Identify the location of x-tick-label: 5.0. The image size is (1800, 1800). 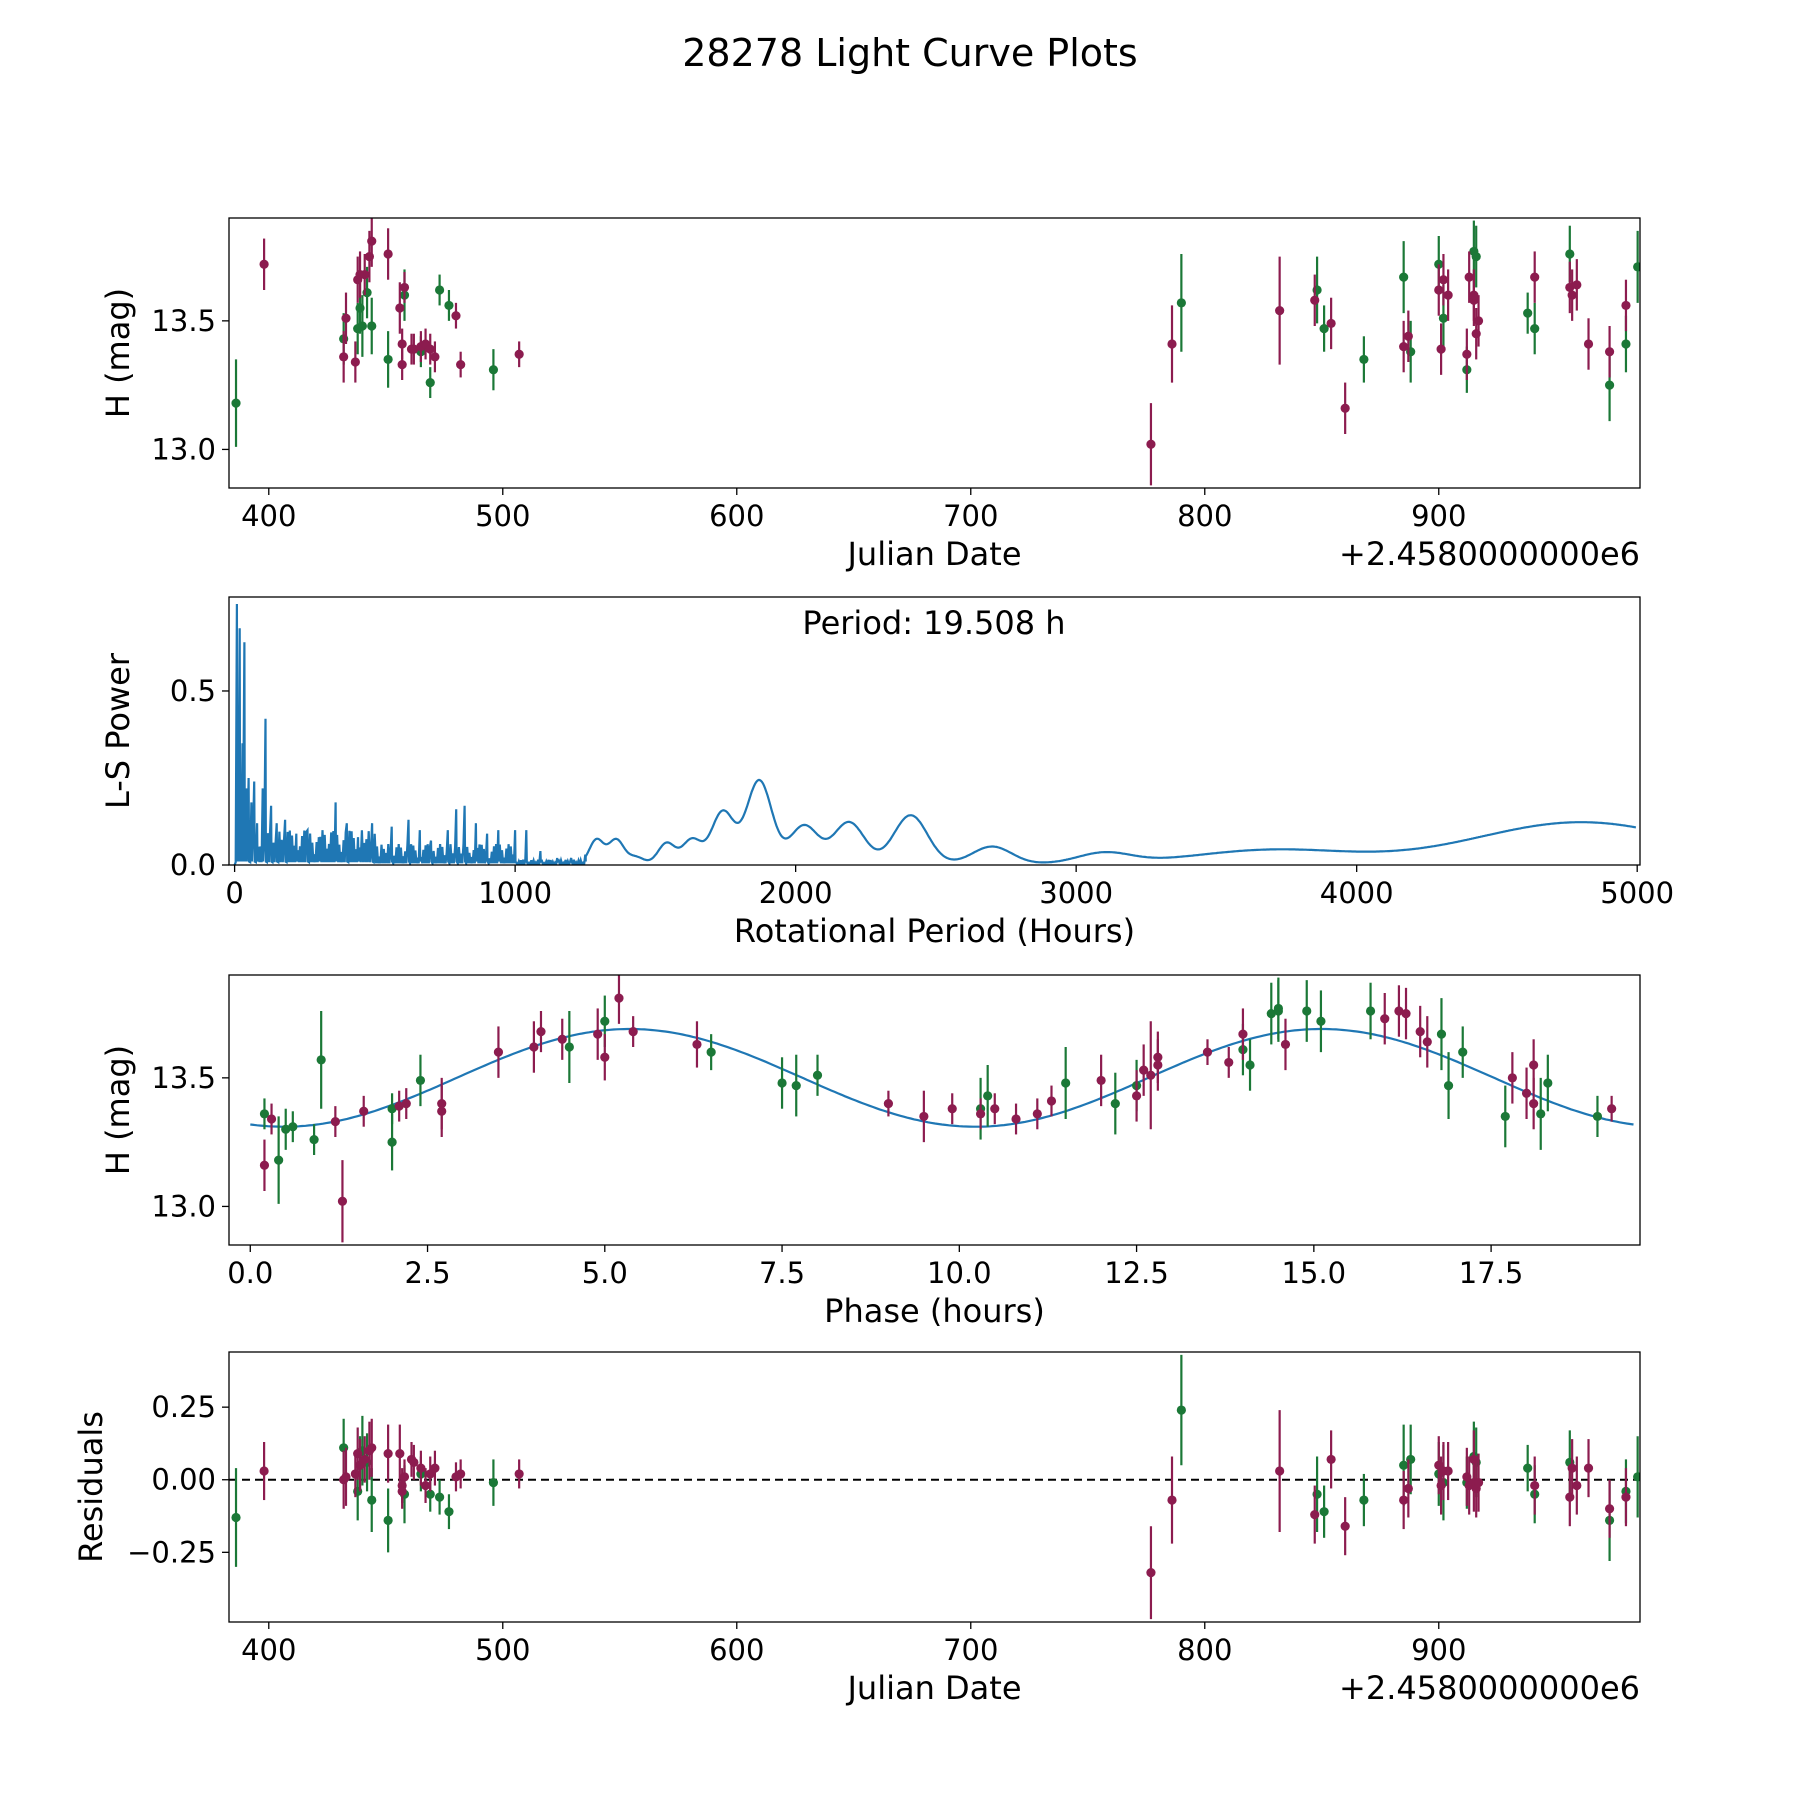
(605, 1273).